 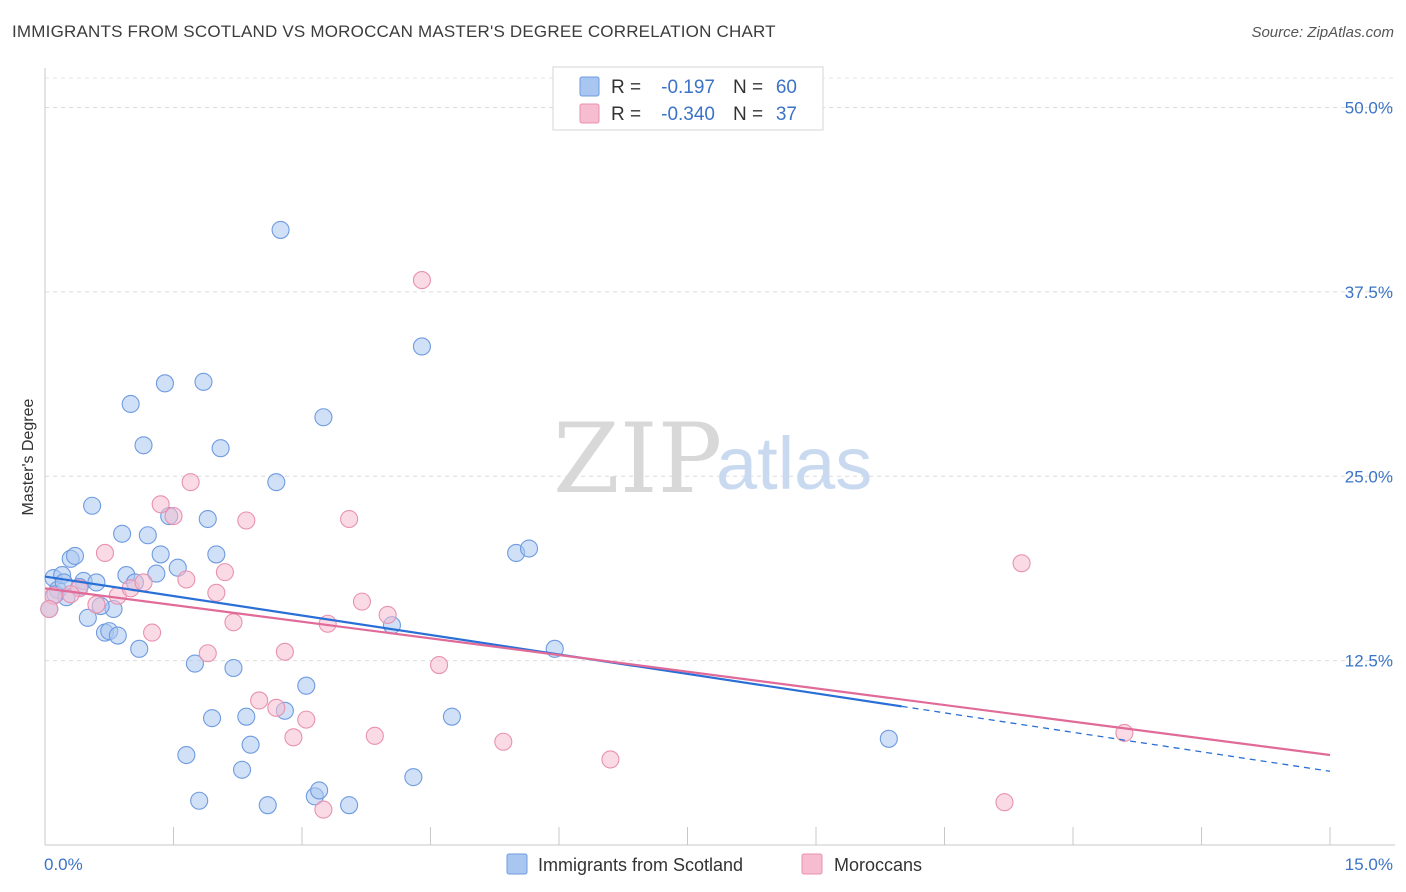 What do you see at coordinates (748, 87) in the screenshot?
I see `legend-n-label-0: N =` at bounding box center [748, 87].